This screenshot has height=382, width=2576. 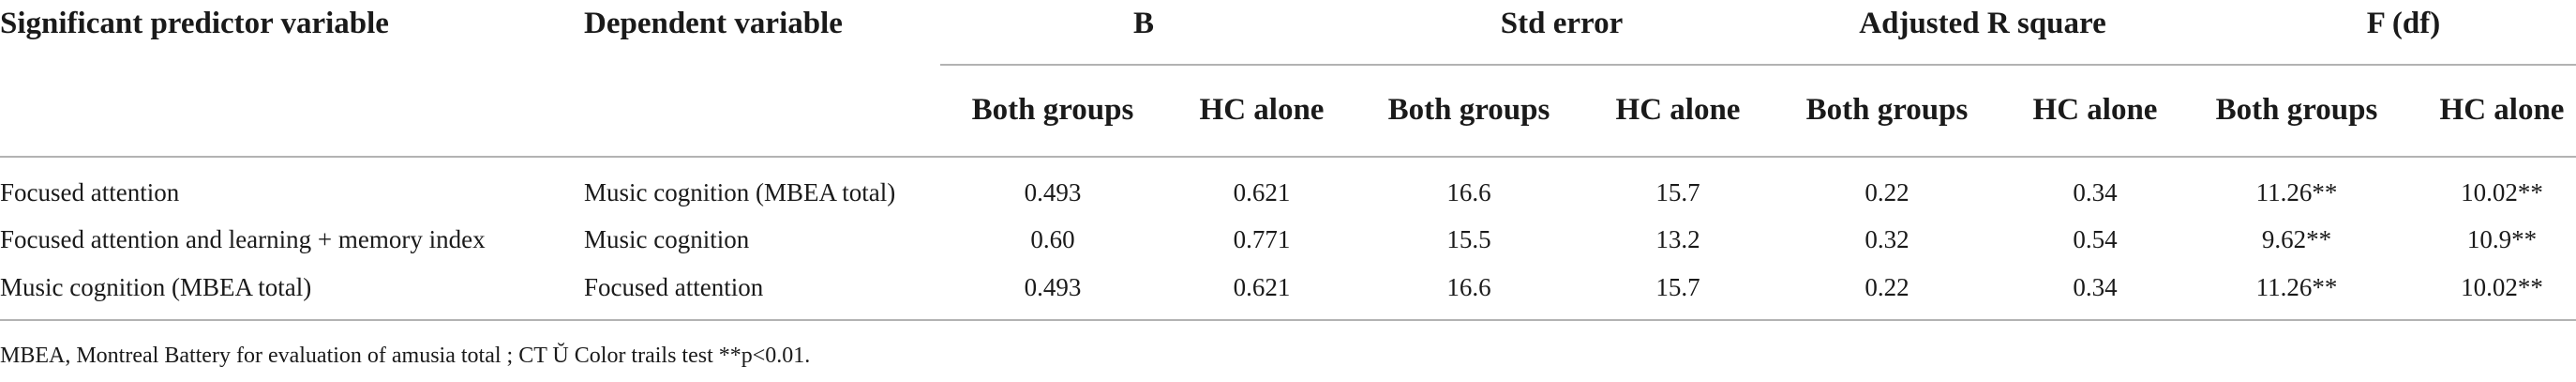 What do you see at coordinates (1678, 110) in the screenshot?
I see `subheader-stderr-hc: HC alone` at bounding box center [1678, 110].